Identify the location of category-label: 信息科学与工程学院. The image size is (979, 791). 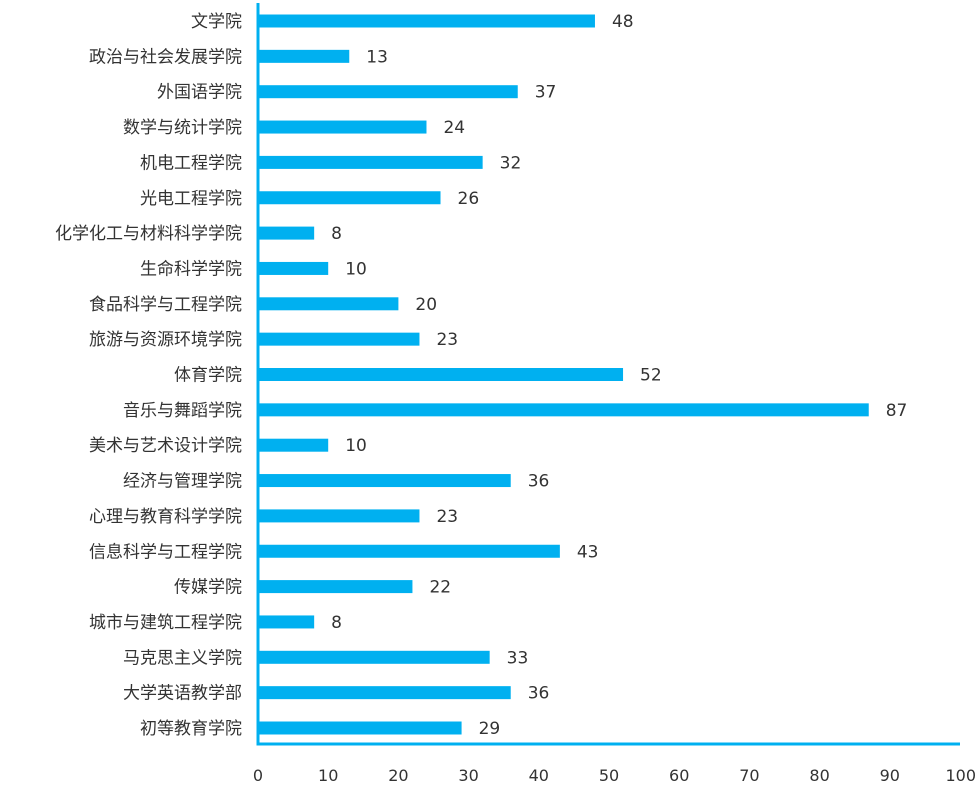
(165, 552).